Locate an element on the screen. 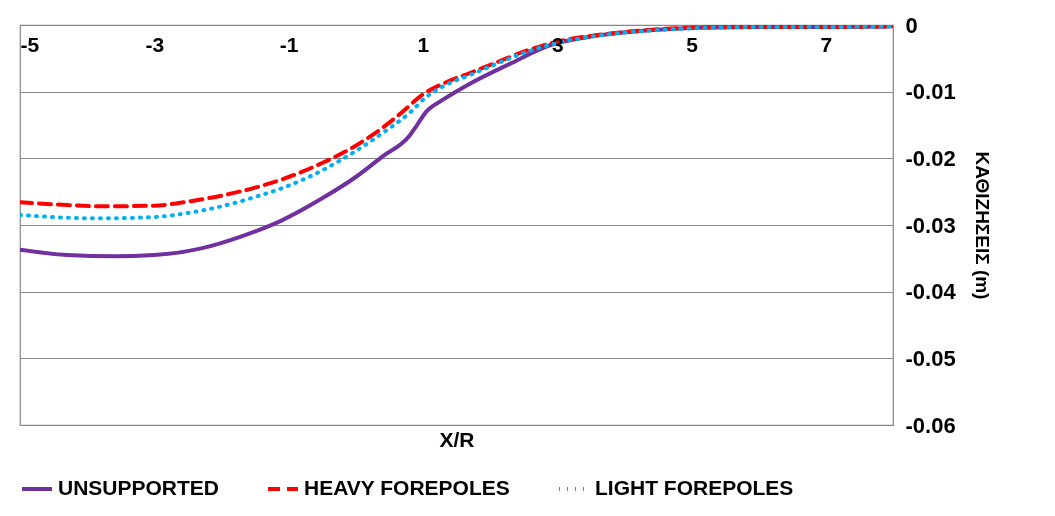 Image resolution: width=1055 pixels, height=516 pixels. x-tick-label: 1 is located at coordinates (423, 44).